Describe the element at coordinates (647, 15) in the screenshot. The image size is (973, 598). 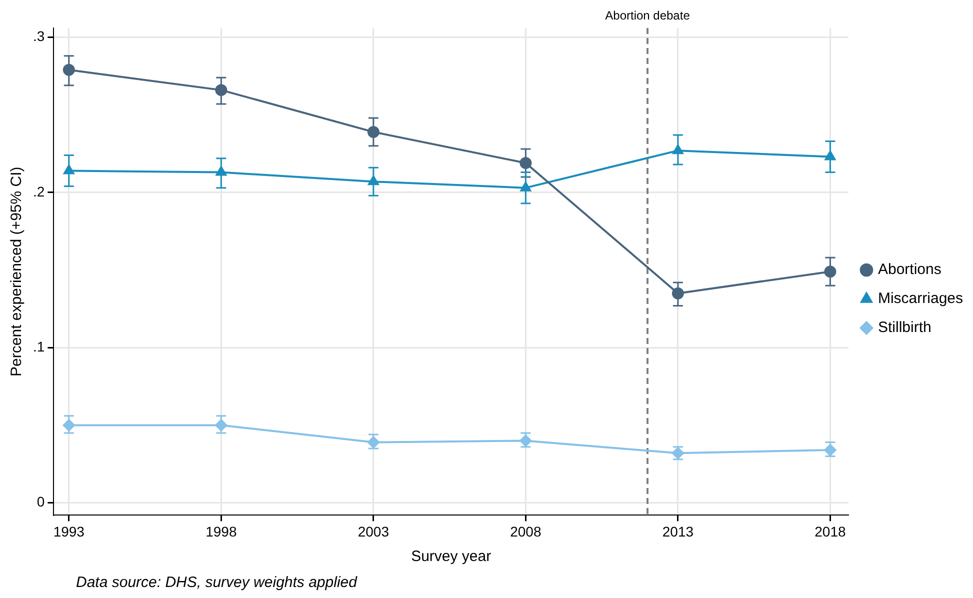
I see `ref-line-label: Abortion debate` at that location.